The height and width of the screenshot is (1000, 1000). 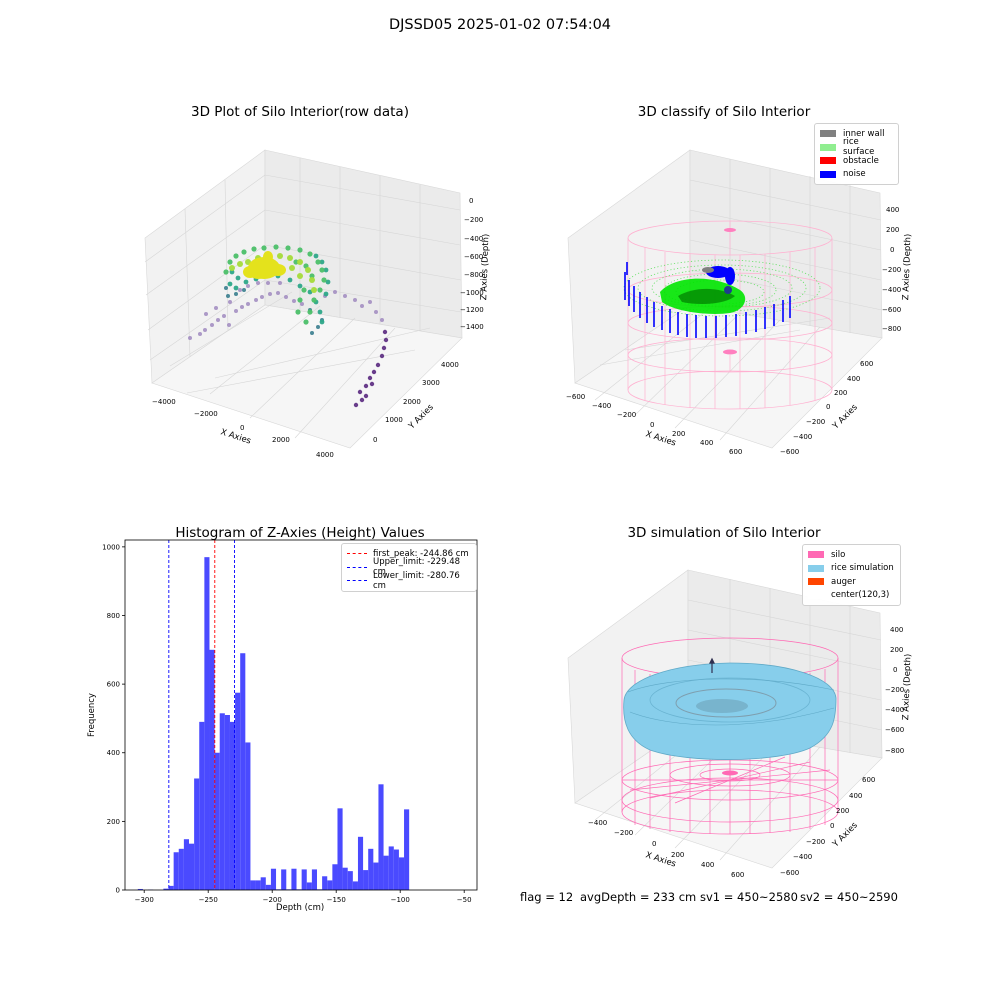 I want to click on classify-ztick-6: −800, so click(x=892, y=329).